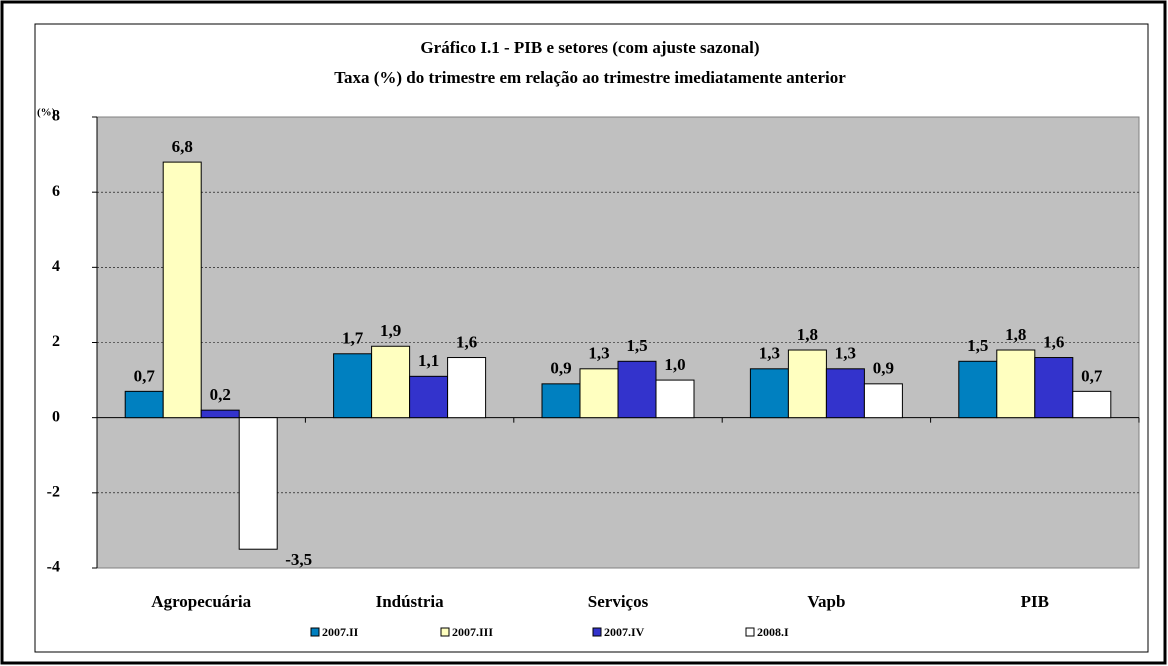 The width and height of the screenshot is (1168, 666). What do you see at coordinates (353, 338) in the screenshot?
I see `data-label: 1,7` at bounding box center [353, 338].